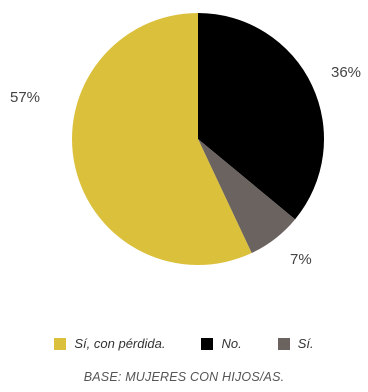 This screenshot has height=392, width=368. What do you see at coordinates (301, 259) in the screenshot?
I see `slice-percent-label: 7%` at bounding box center [301, 259].